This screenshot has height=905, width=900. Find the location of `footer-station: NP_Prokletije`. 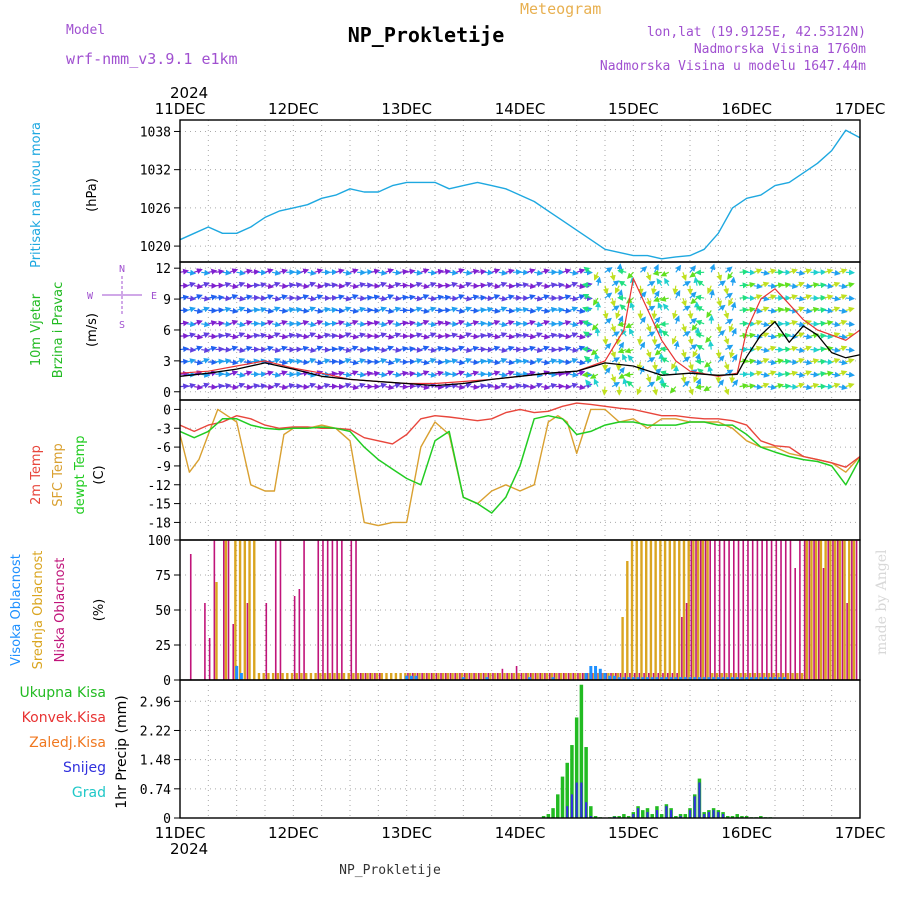

footer-station: NP_Prokletije is located at coordinates (390, 870).